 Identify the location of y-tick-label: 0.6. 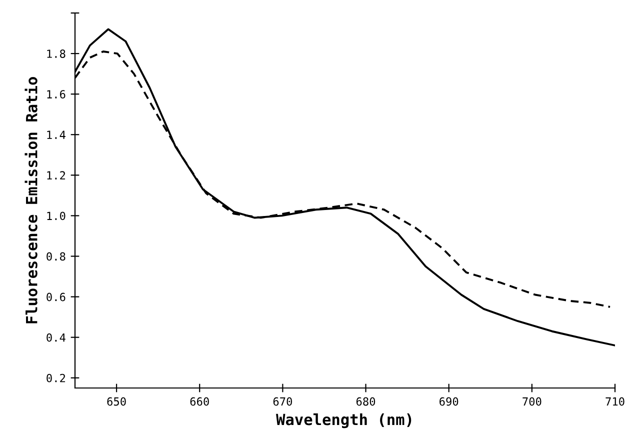
(56, 297).